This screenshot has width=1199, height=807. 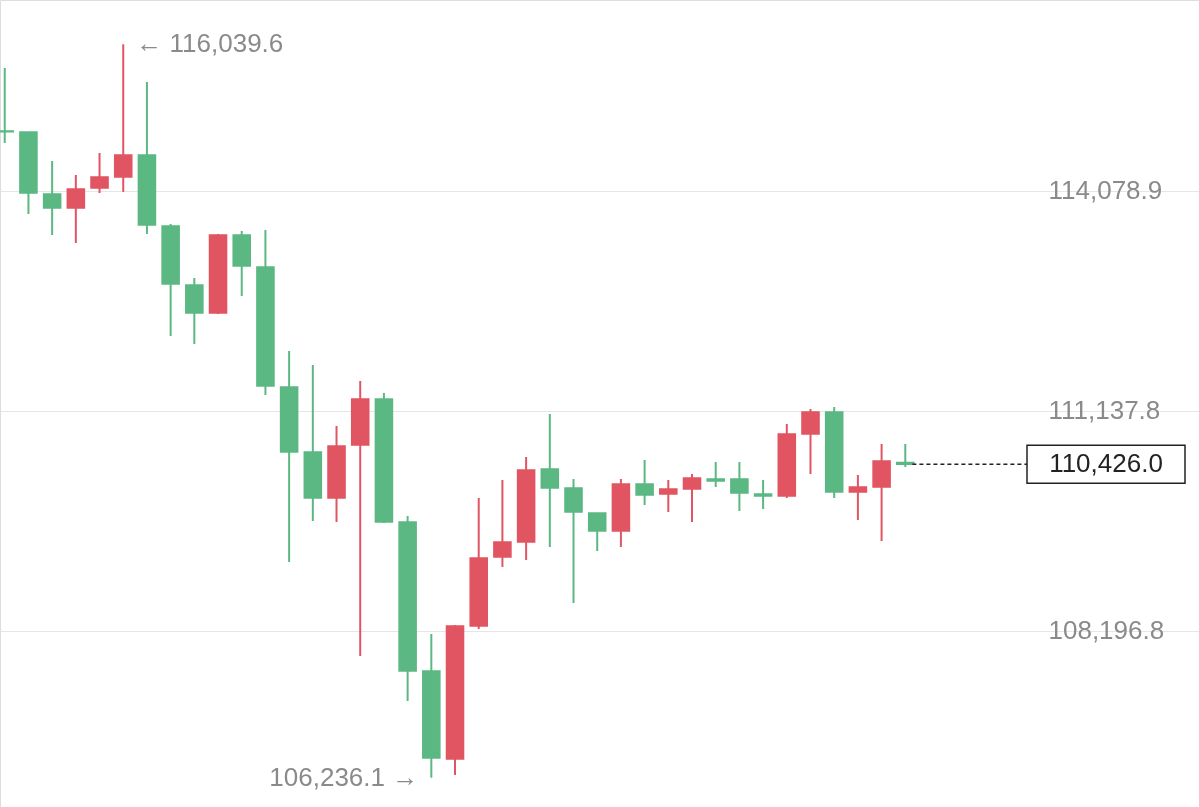 What do you see at coordinates (344, 776) in the screenshot?
I see `annotation: 106,236.1 →` at bounding box center [344, 776].